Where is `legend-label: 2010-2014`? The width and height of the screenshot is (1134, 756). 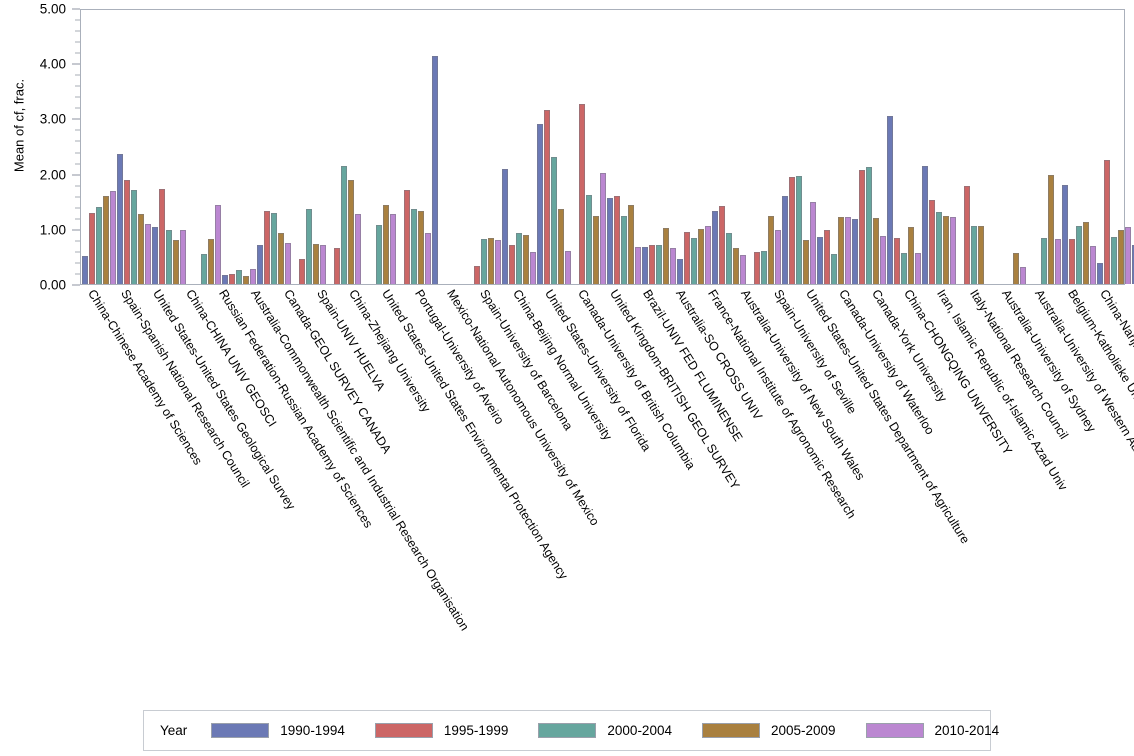
legend-label: 2010-2014 is located at coordinates (967, 730).